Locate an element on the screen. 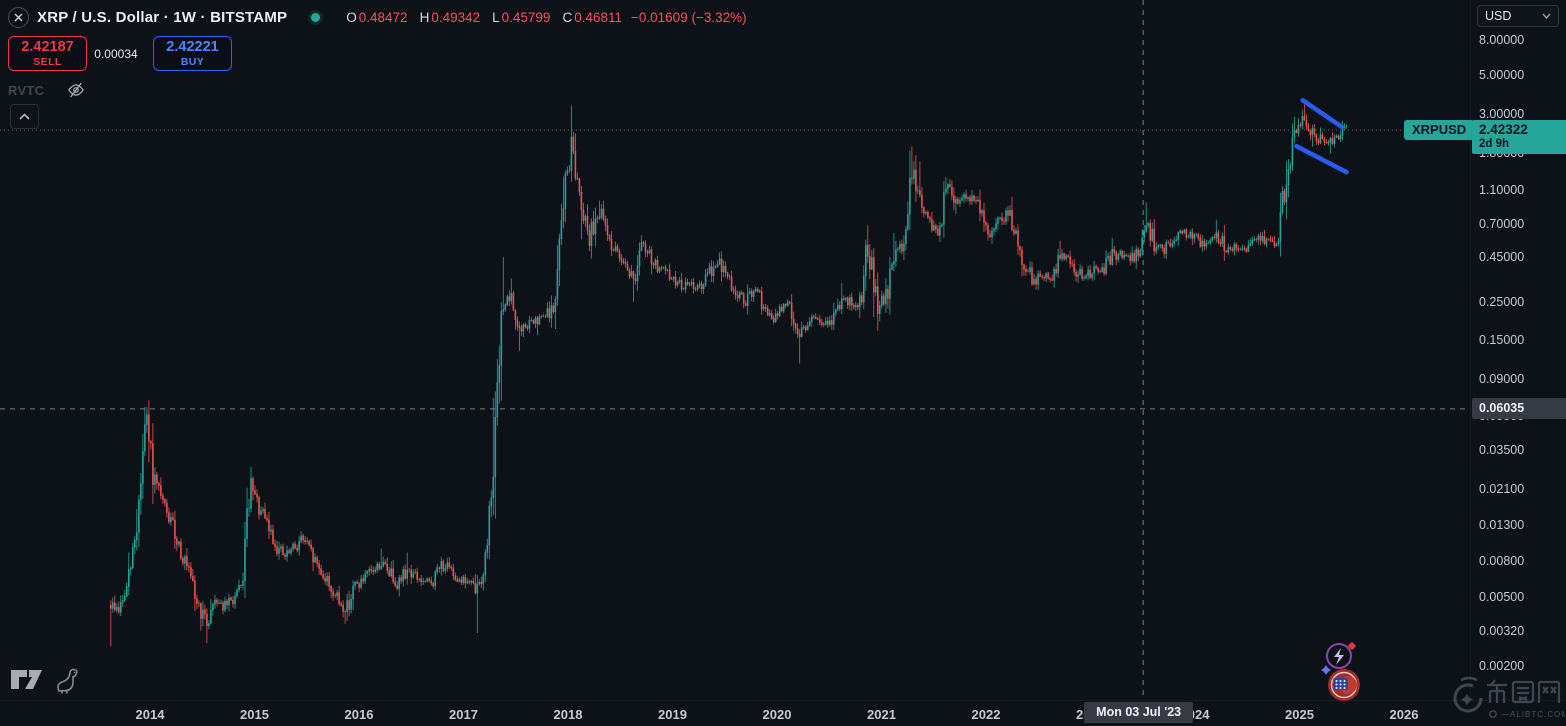  close-label: C is located at coordinates (567, 17).